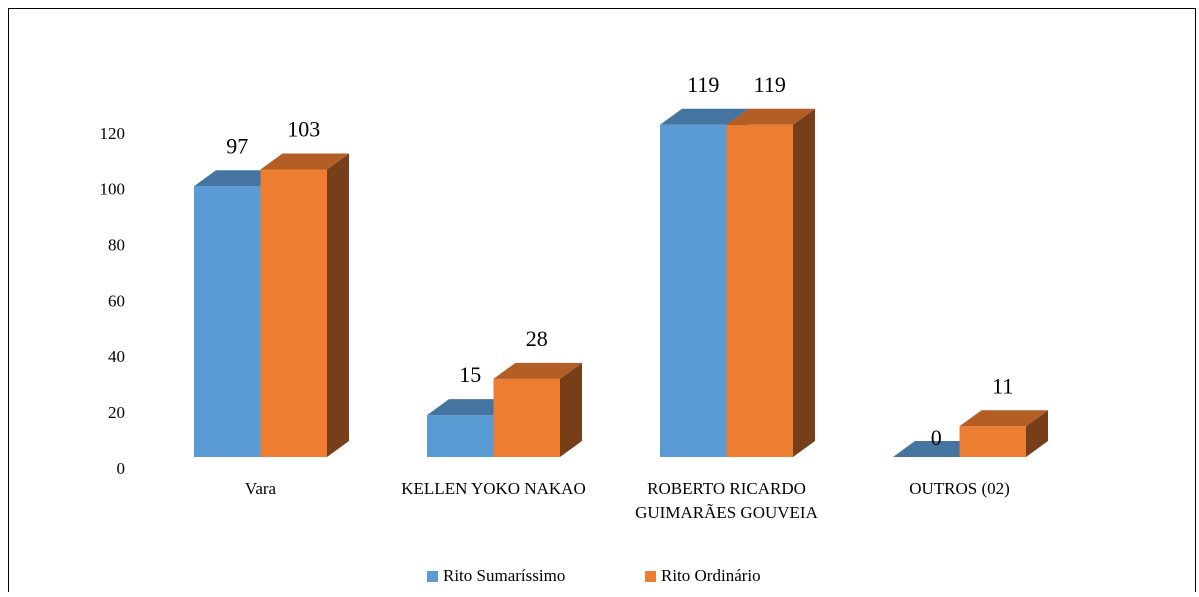  Describe the element at coordinates (116, 245) in the screenshot. I see `y-tick-label: 80` at that location.